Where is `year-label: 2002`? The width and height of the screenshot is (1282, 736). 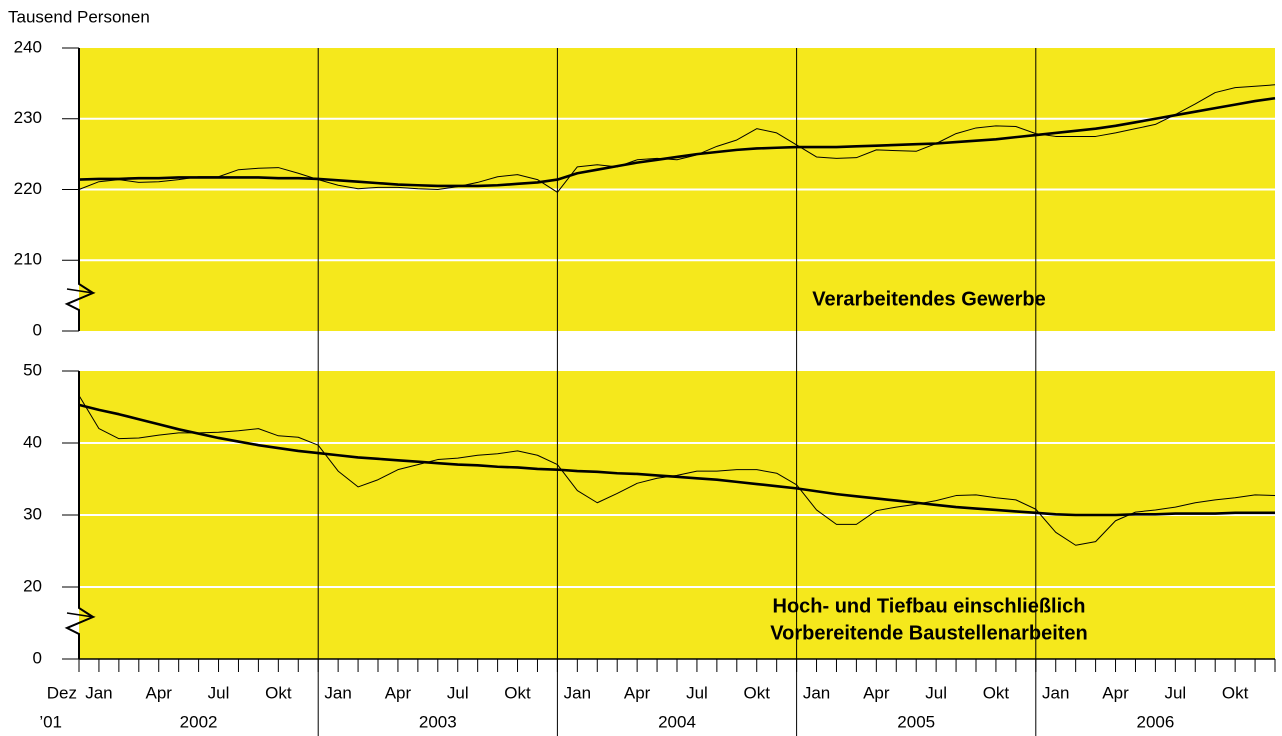
year-label: 2002 is located at coordinates (199, 721).